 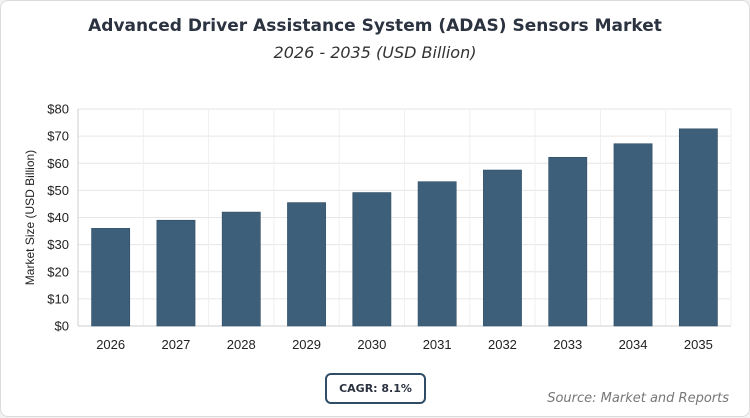 I want to click on y-tick-label: $40, so click(x=58, y=217).